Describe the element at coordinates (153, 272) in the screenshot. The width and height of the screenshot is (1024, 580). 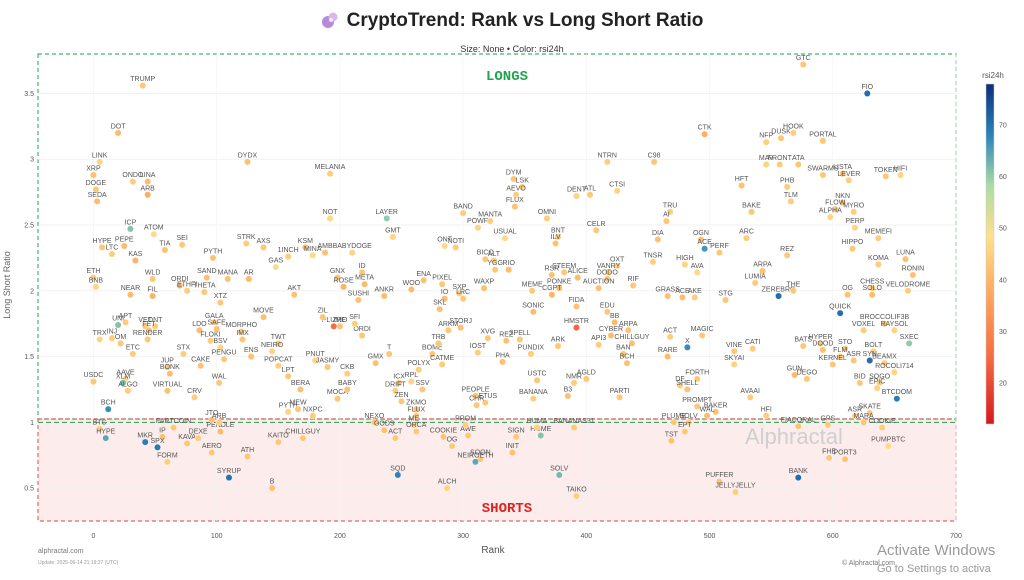
I see `data-point-label: WLD` at that location.